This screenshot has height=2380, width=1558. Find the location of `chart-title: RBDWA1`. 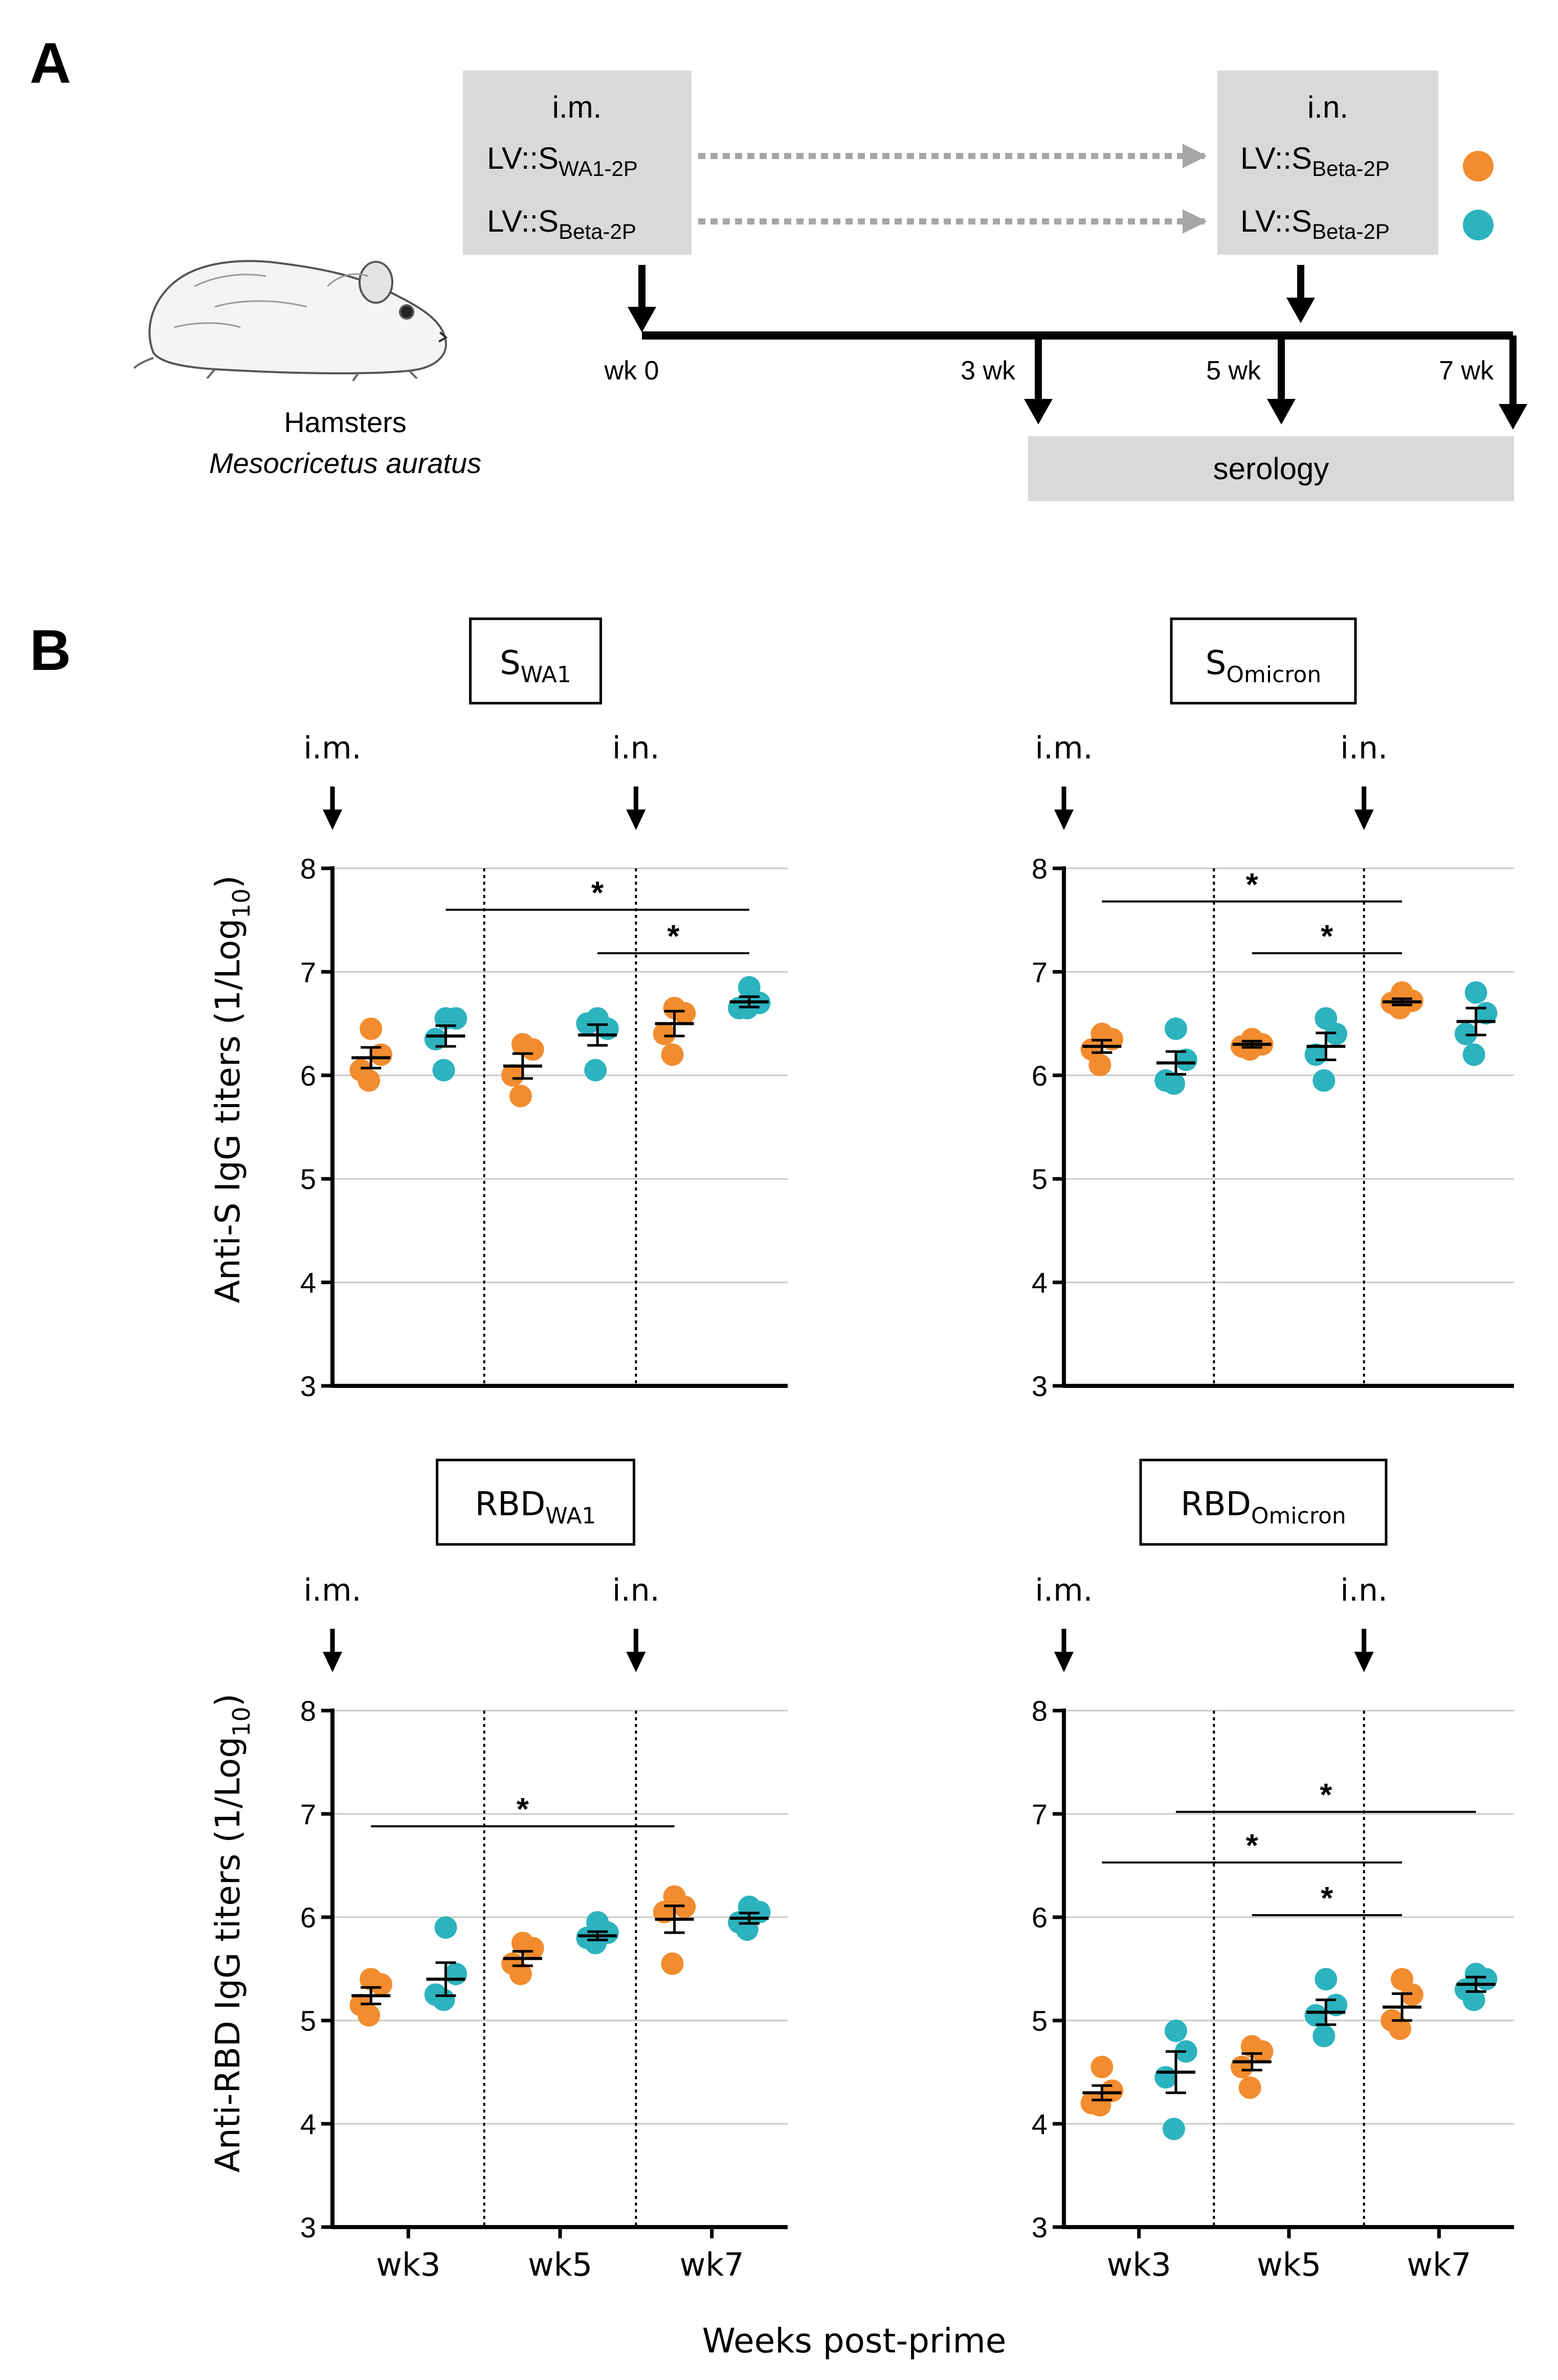

chart-title: RBDWA1 is located at coordinates (535, 1507).